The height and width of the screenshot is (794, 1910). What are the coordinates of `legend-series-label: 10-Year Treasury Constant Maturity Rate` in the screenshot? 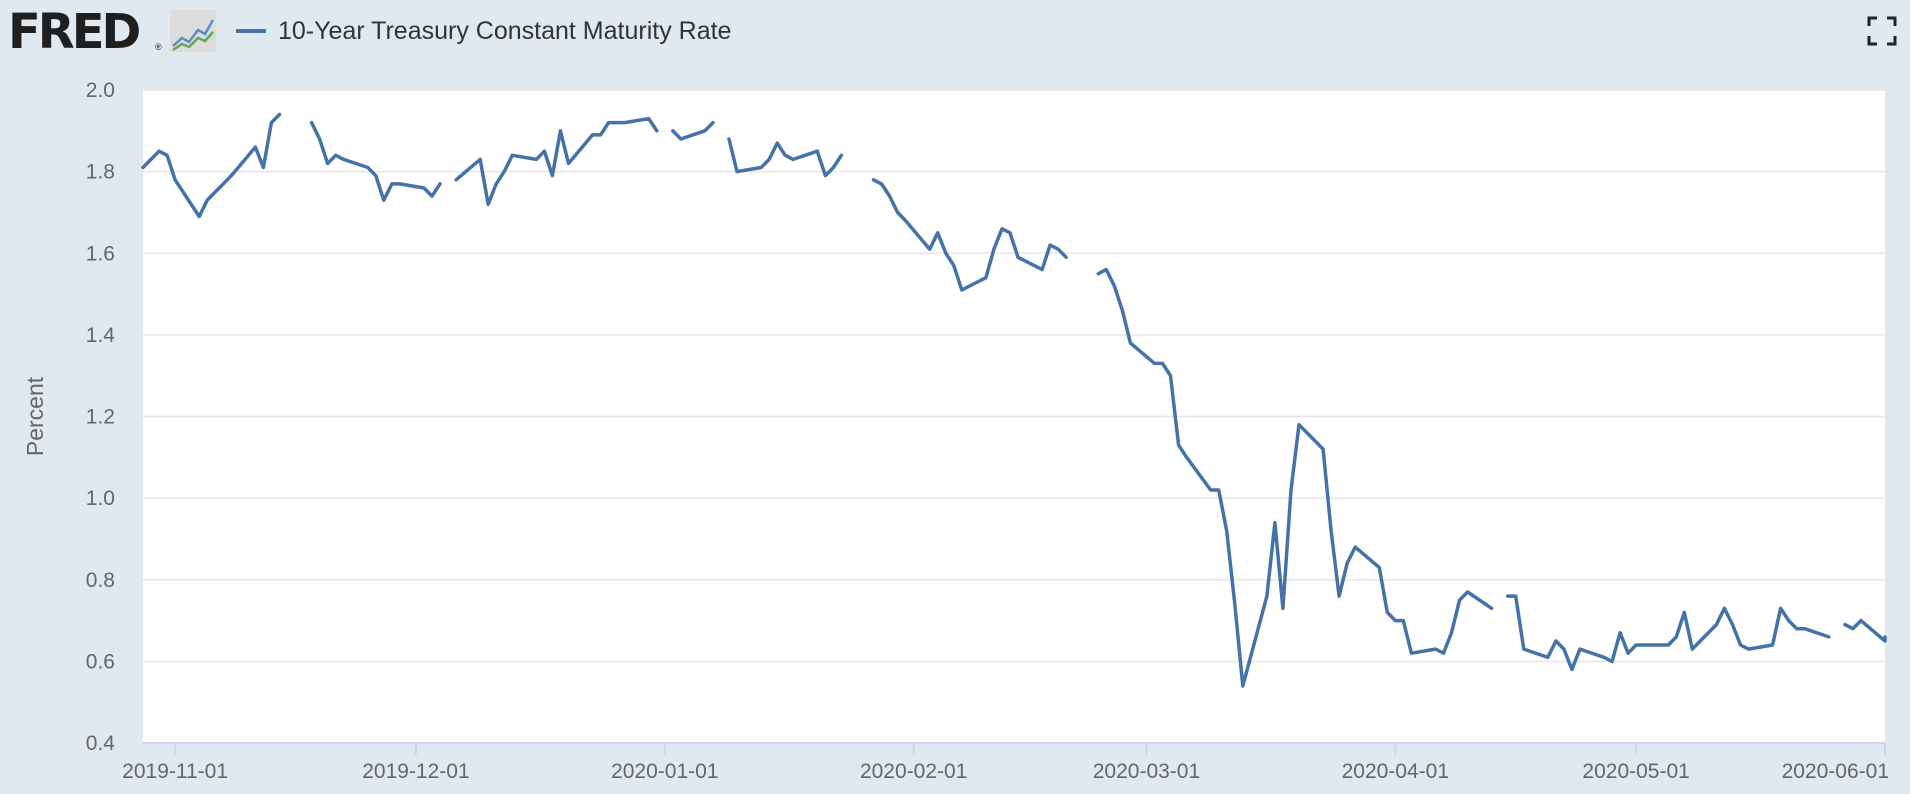 It's located at (505, 30).